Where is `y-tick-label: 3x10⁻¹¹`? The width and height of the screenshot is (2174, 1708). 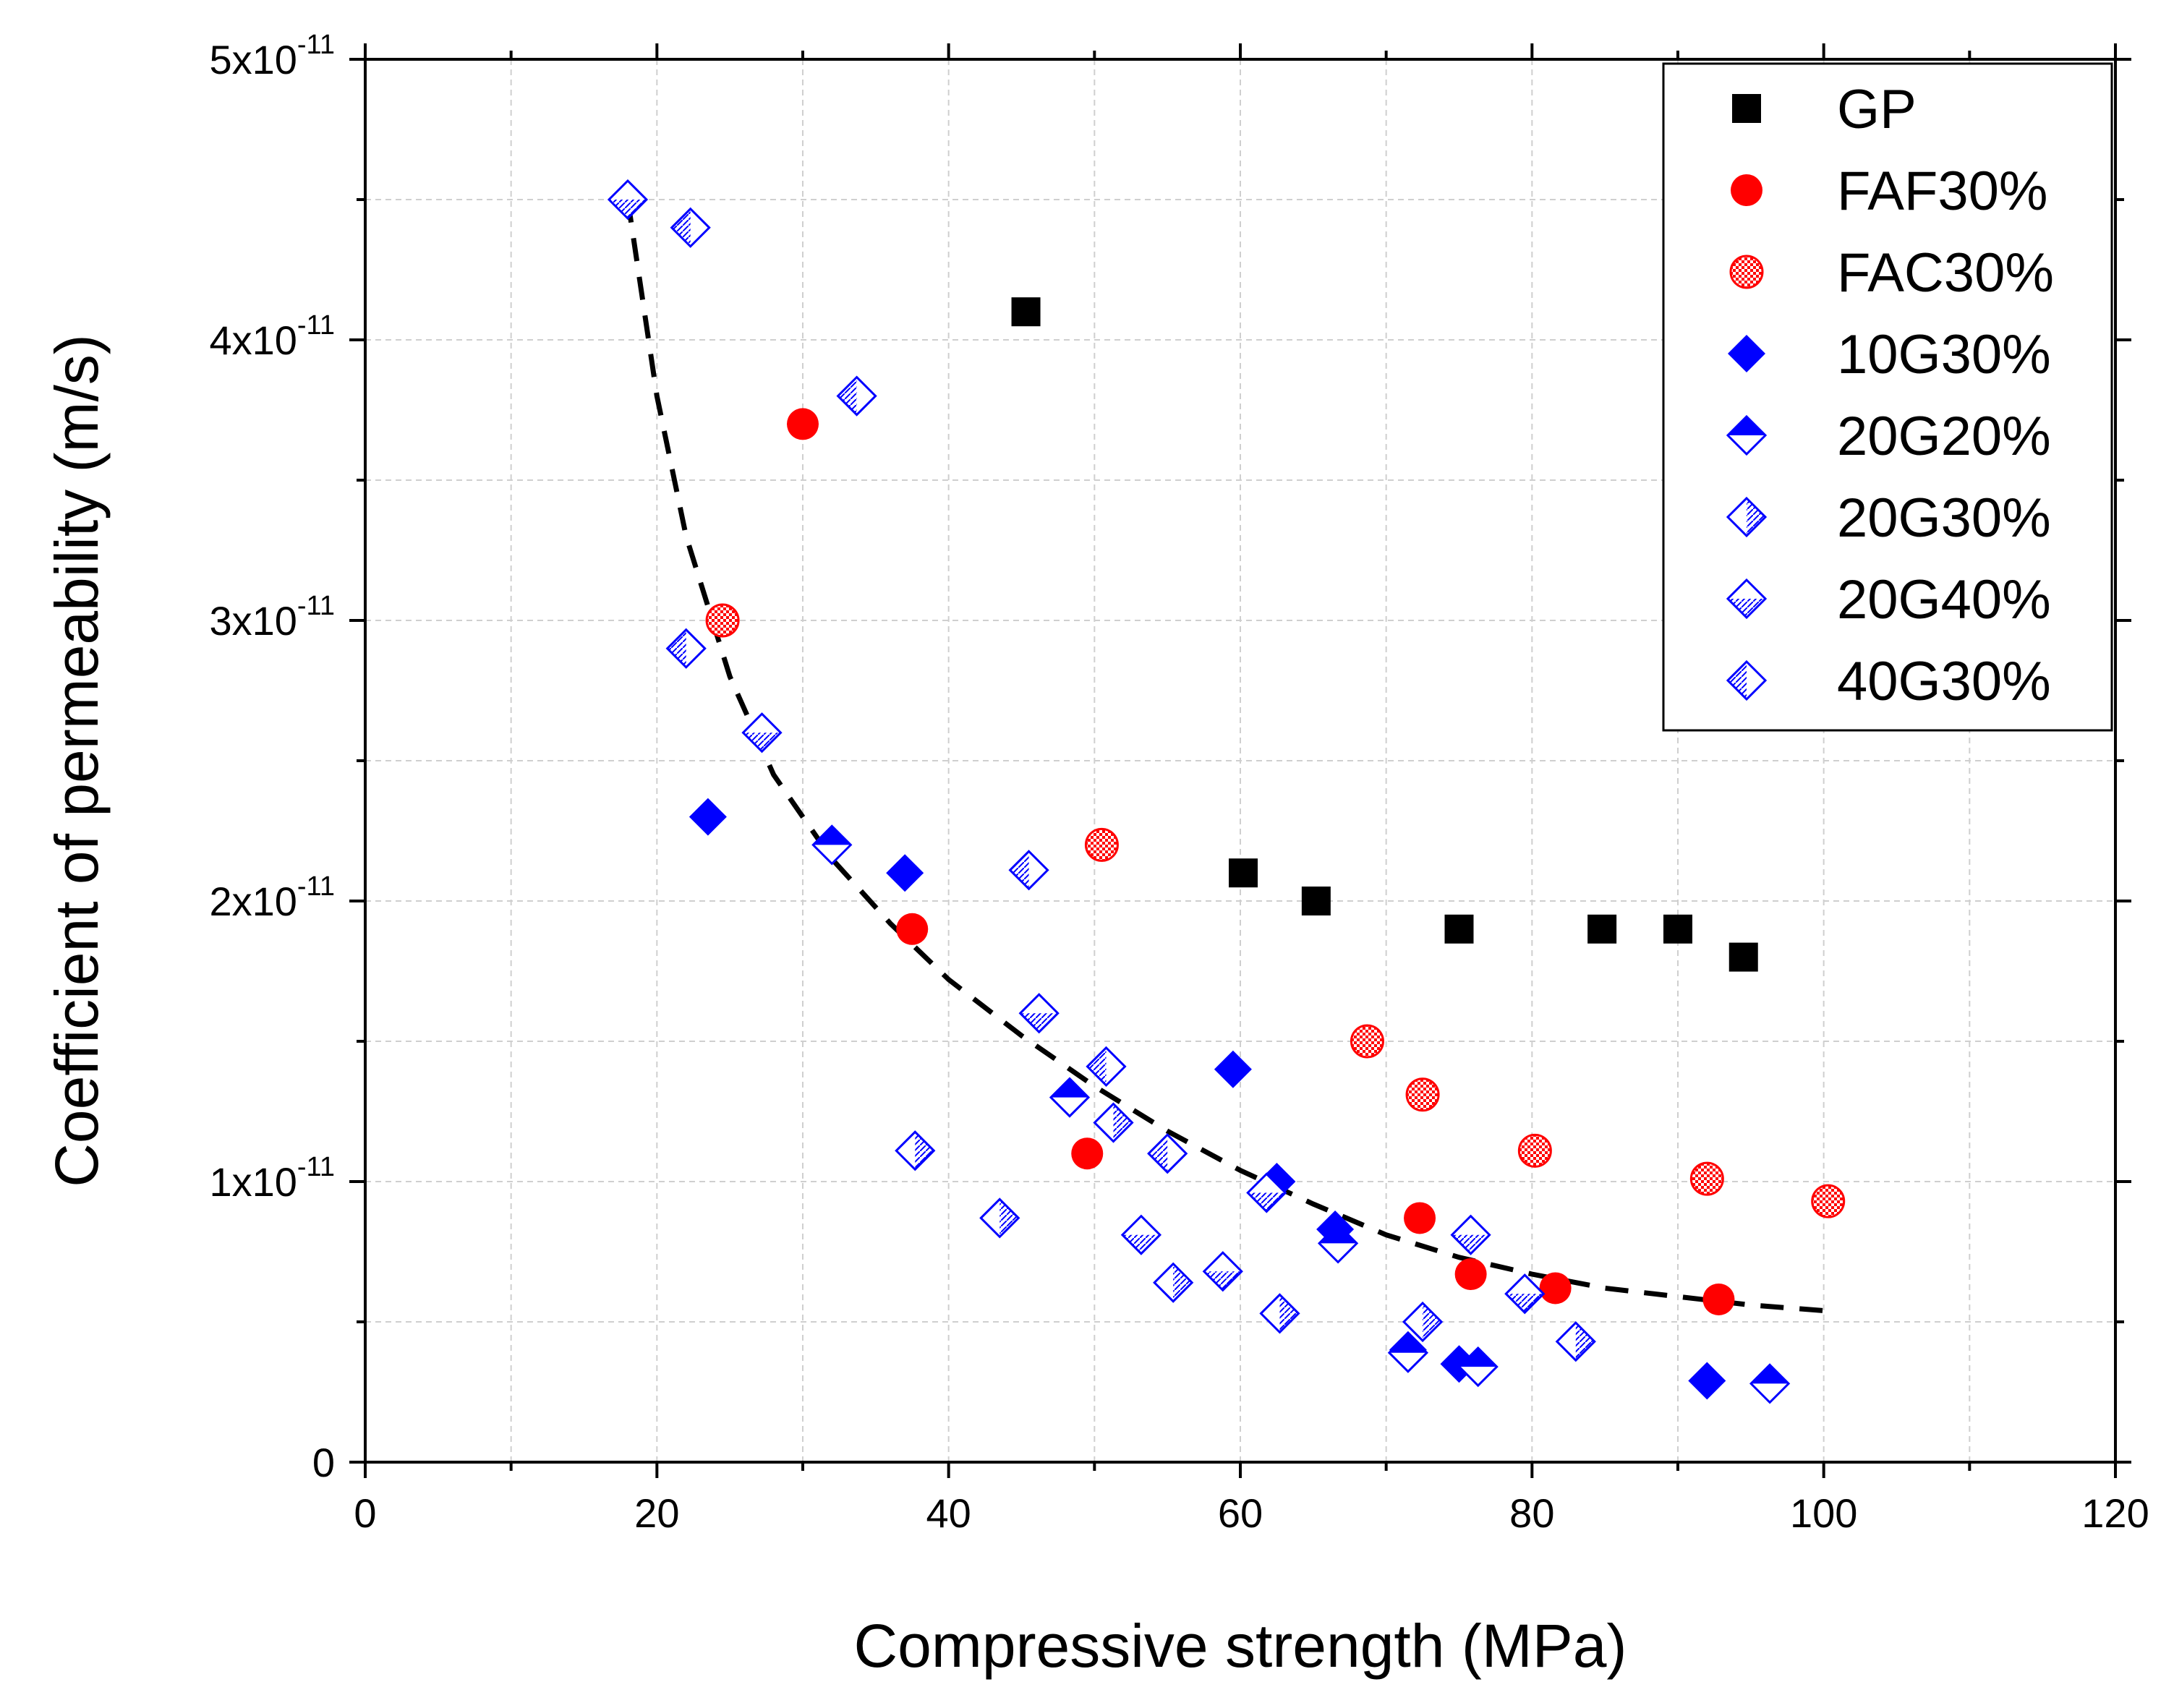
y-tick-label: 3x10⁻¹¹ is located at coordinates (272, 618).